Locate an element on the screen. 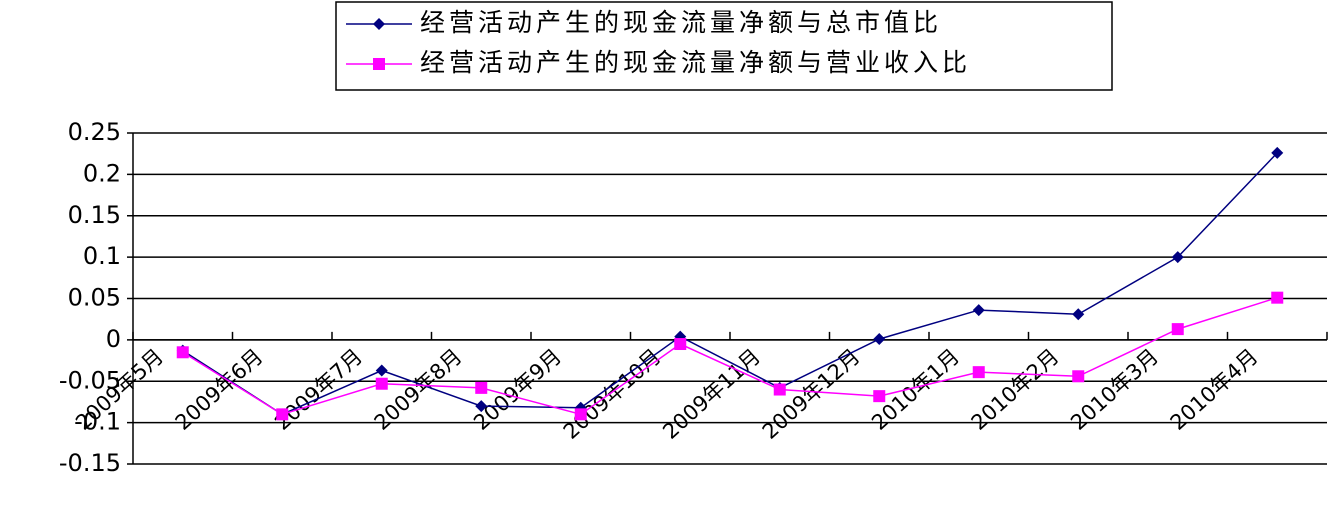 The image size is (1335, 507). y-tick-label: 0.2 is located at coordinates (102, 173).